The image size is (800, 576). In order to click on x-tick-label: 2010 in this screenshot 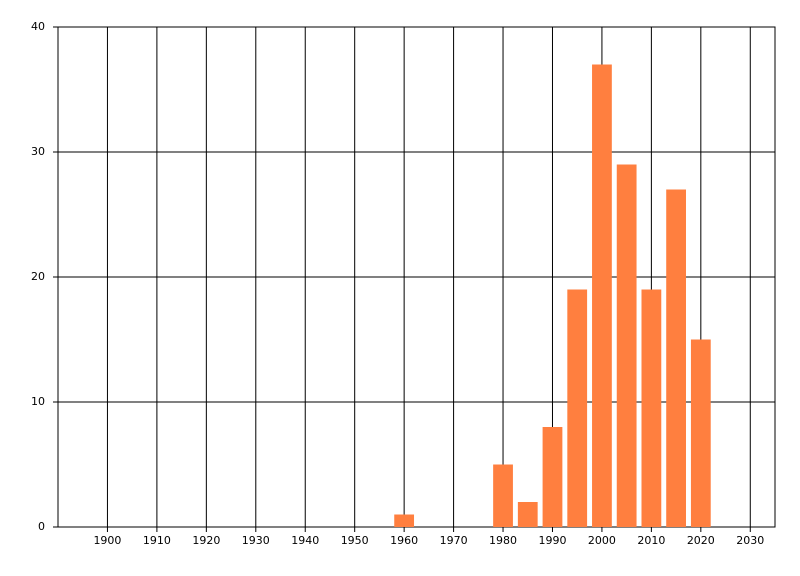, I will do `click(651, 540)`.